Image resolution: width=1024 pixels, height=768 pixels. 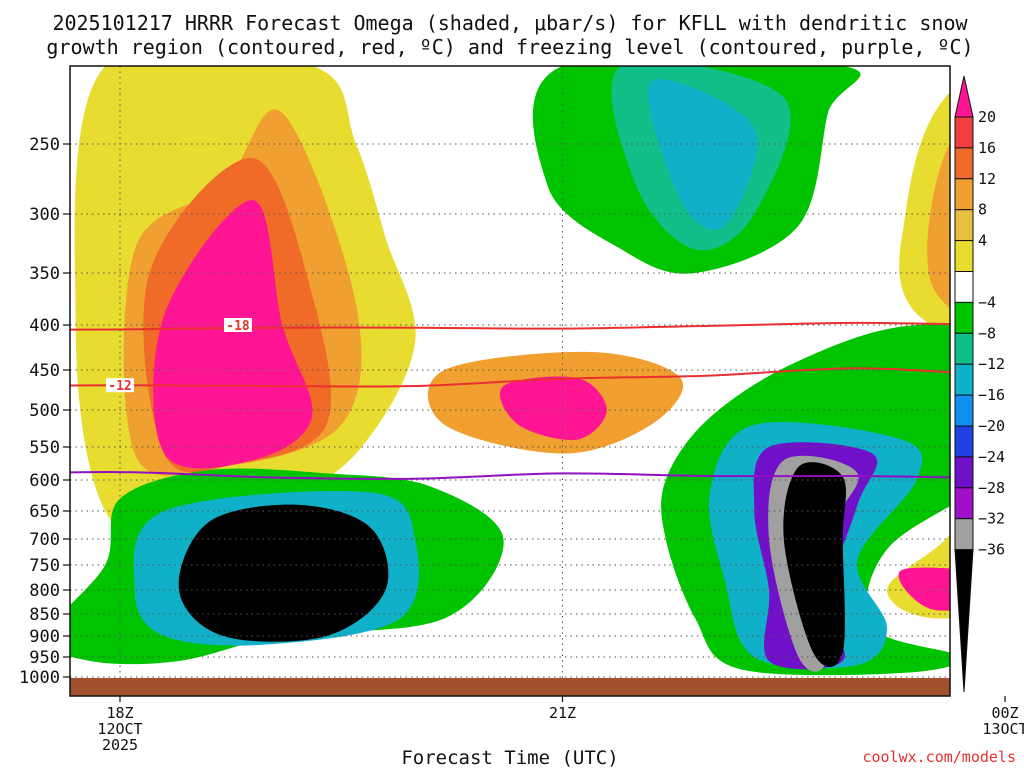 I want to click on y-tick-label: 750, so click(x=44, y=566).